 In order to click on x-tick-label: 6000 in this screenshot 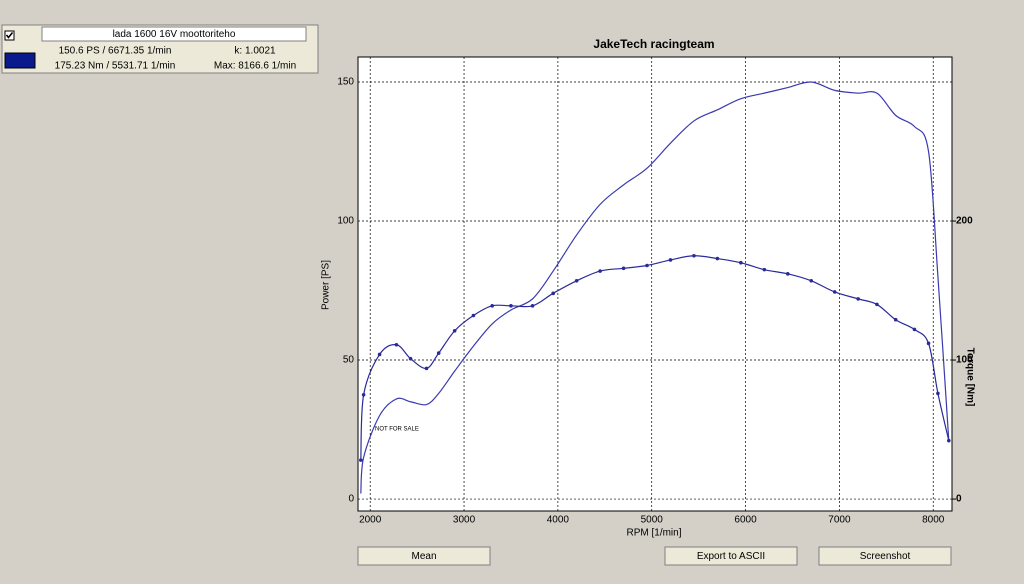, I will do `click(745, 520)`.